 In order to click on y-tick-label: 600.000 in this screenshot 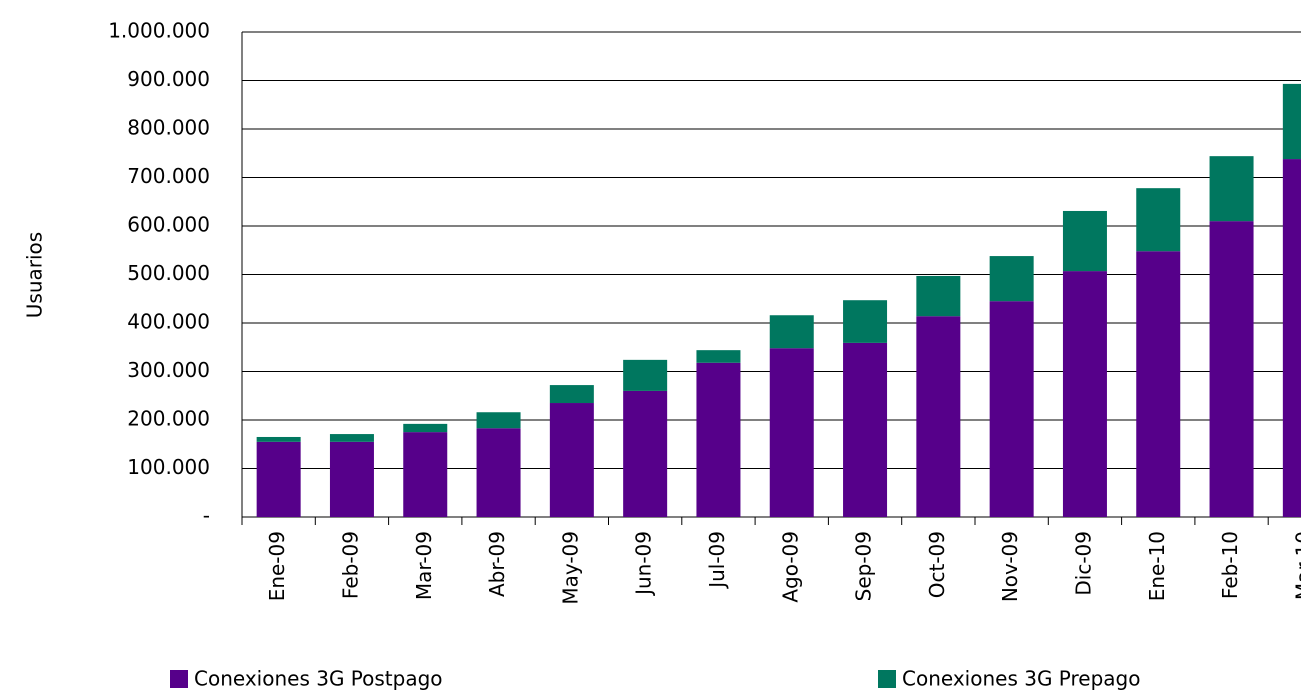, I will do `click(168, 225)`.